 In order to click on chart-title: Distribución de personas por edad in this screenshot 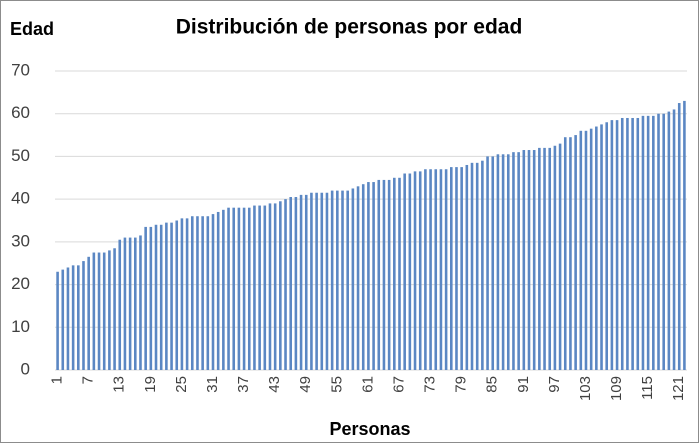, I will do `click(349, 27)`.